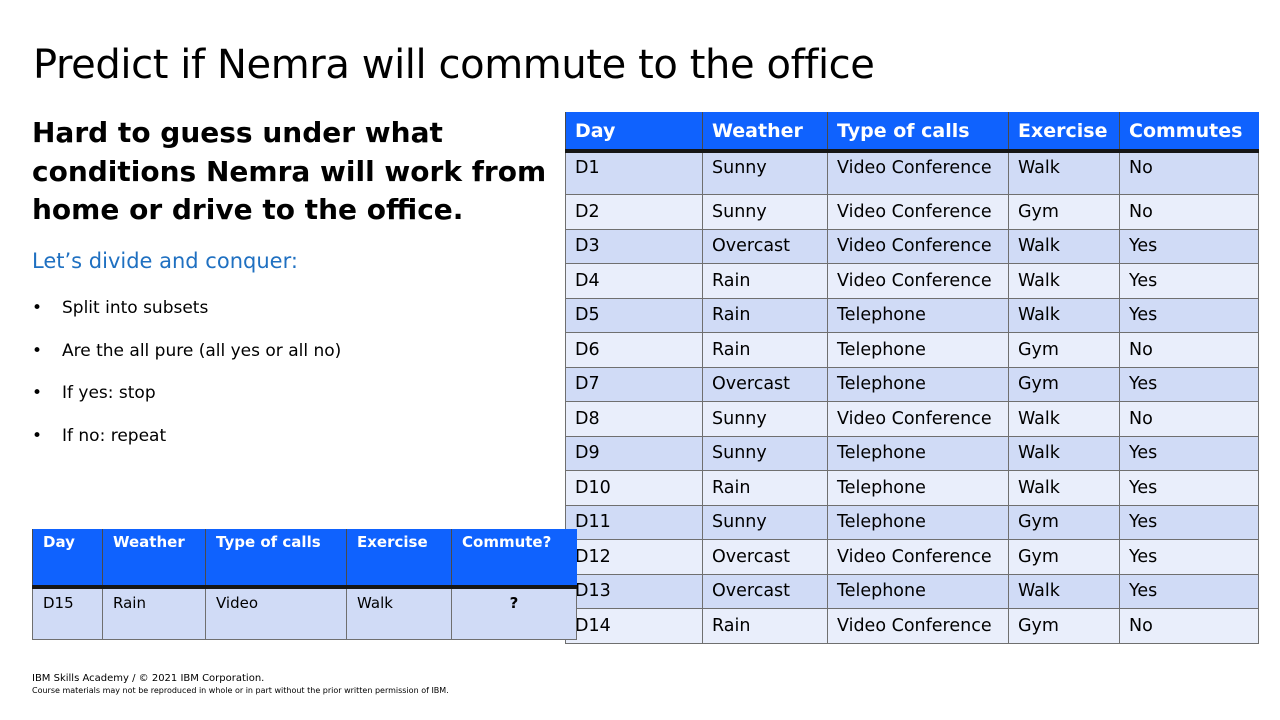 This screenshot has width=1280, height=720. What do you see at coordinates (399, 613) in the screenshot?
I see `query-cell-exercise: Walk` at bounding box center [399, 613].